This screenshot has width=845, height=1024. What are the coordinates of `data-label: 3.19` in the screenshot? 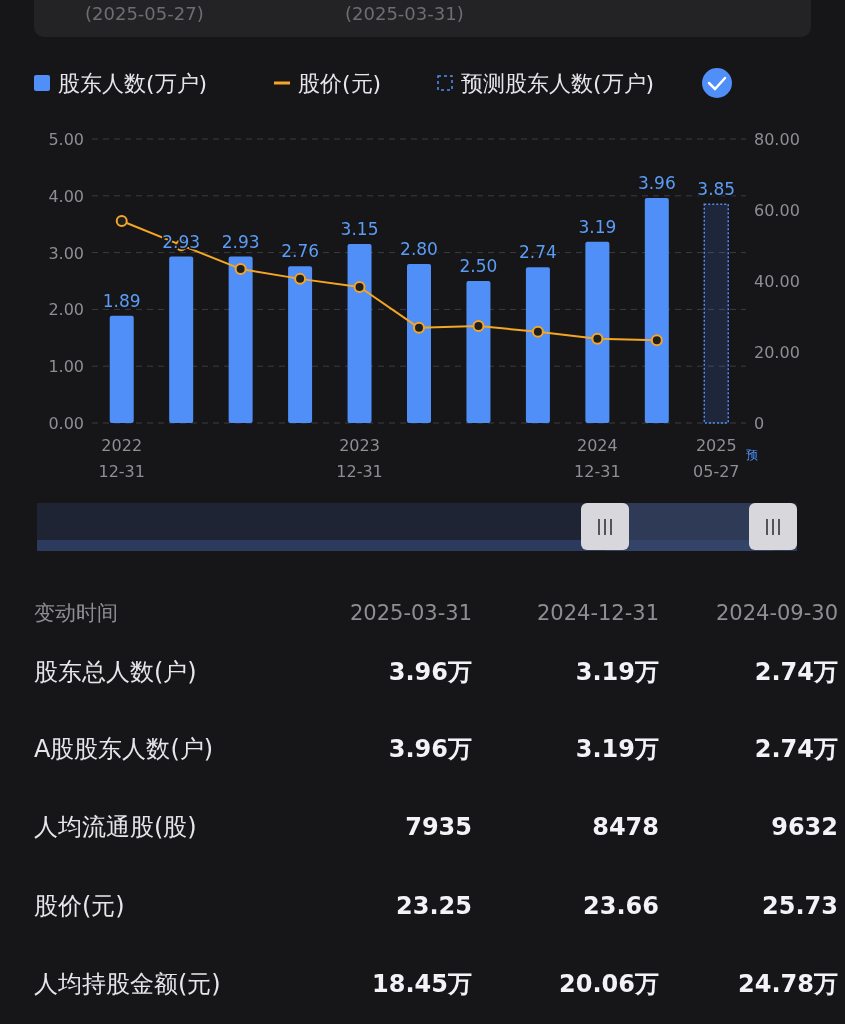 It's located at (597, 226).